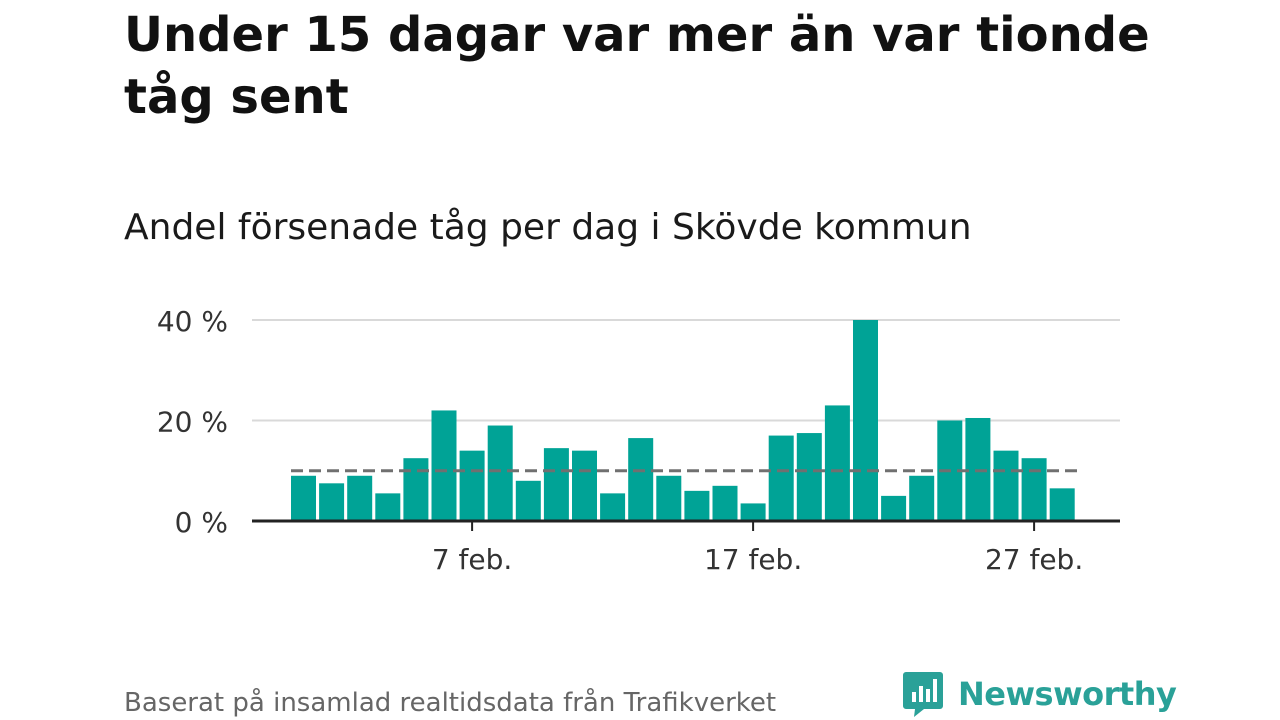  I want to click on y-tick-label: 20 %, so click(192, 422).